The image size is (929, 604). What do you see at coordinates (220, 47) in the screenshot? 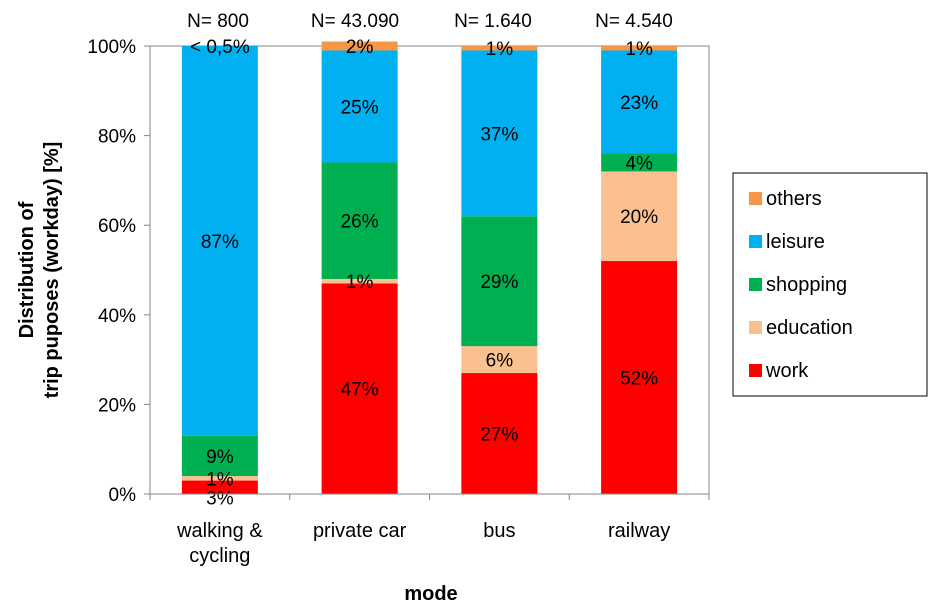
I see `data-label-others: < 0,5%` at bounding box center [220, 47].